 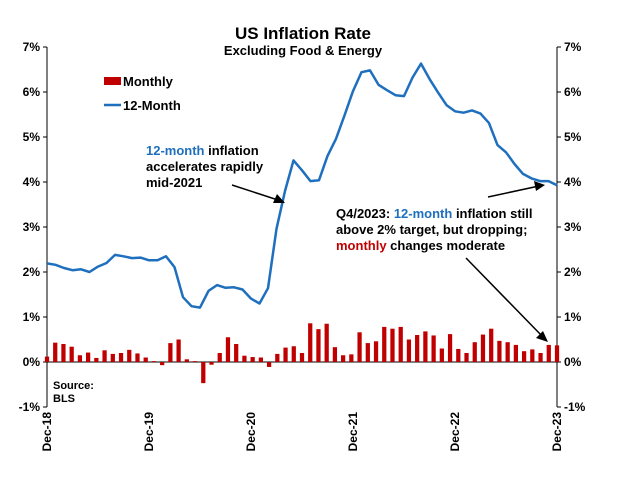 I want to click on annotation-2-blue: 12-month, so click(x=423, y=213).